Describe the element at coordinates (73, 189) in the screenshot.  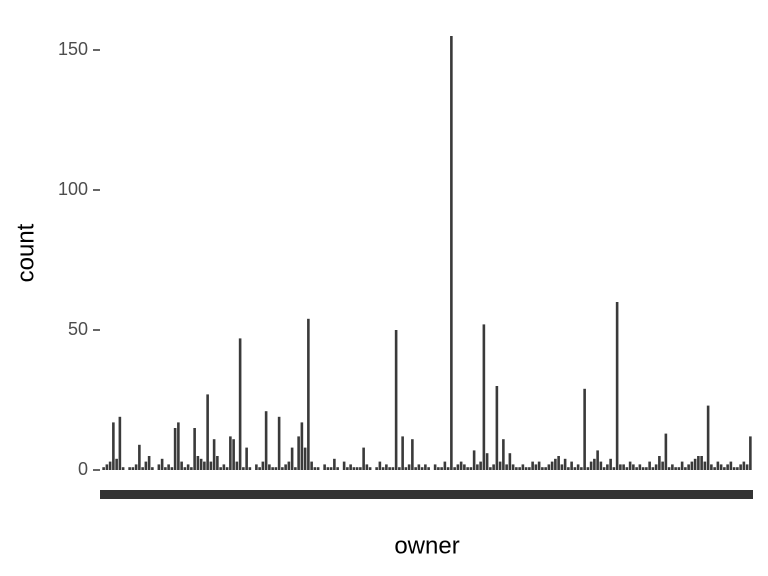
I see `y-tick-label: 100` at that location.